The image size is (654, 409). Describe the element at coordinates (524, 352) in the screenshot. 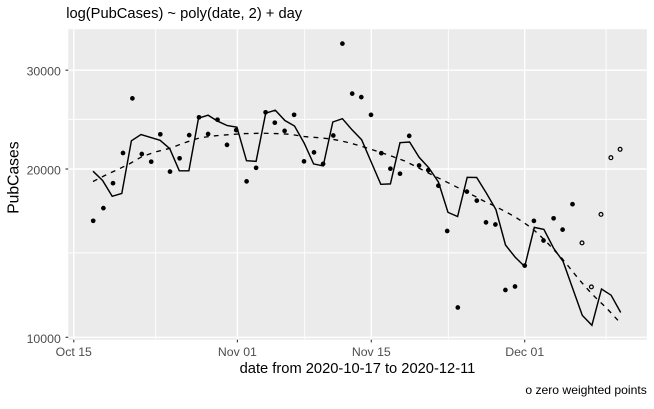

I see `svg-text: Dec 01` at that location.